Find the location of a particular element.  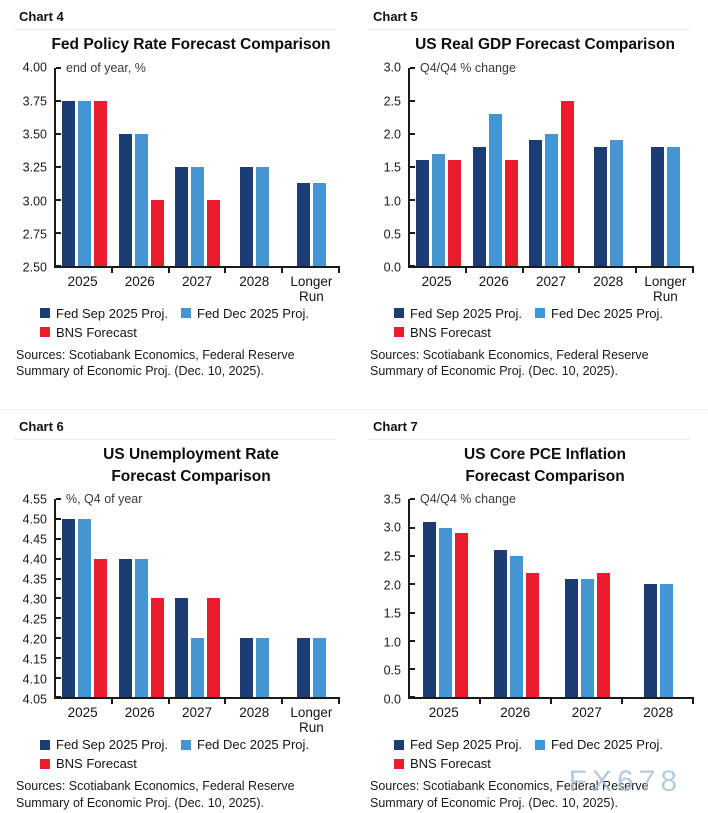

axis-subtitle: Q4/Q4 % change is located at coordinates (468, 499).